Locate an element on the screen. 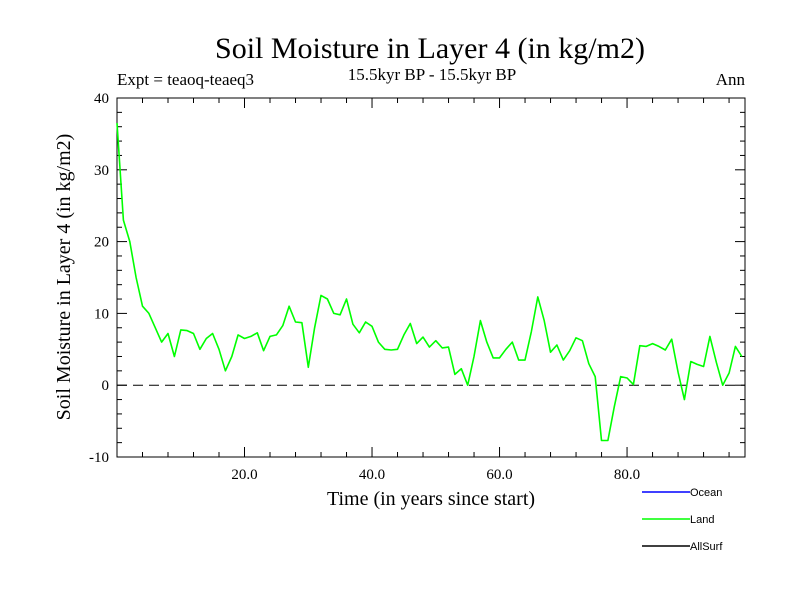 This screenshot has width=800, height=600. x-axis-label: Time (in years since start) is located at coordinates (431, 499).